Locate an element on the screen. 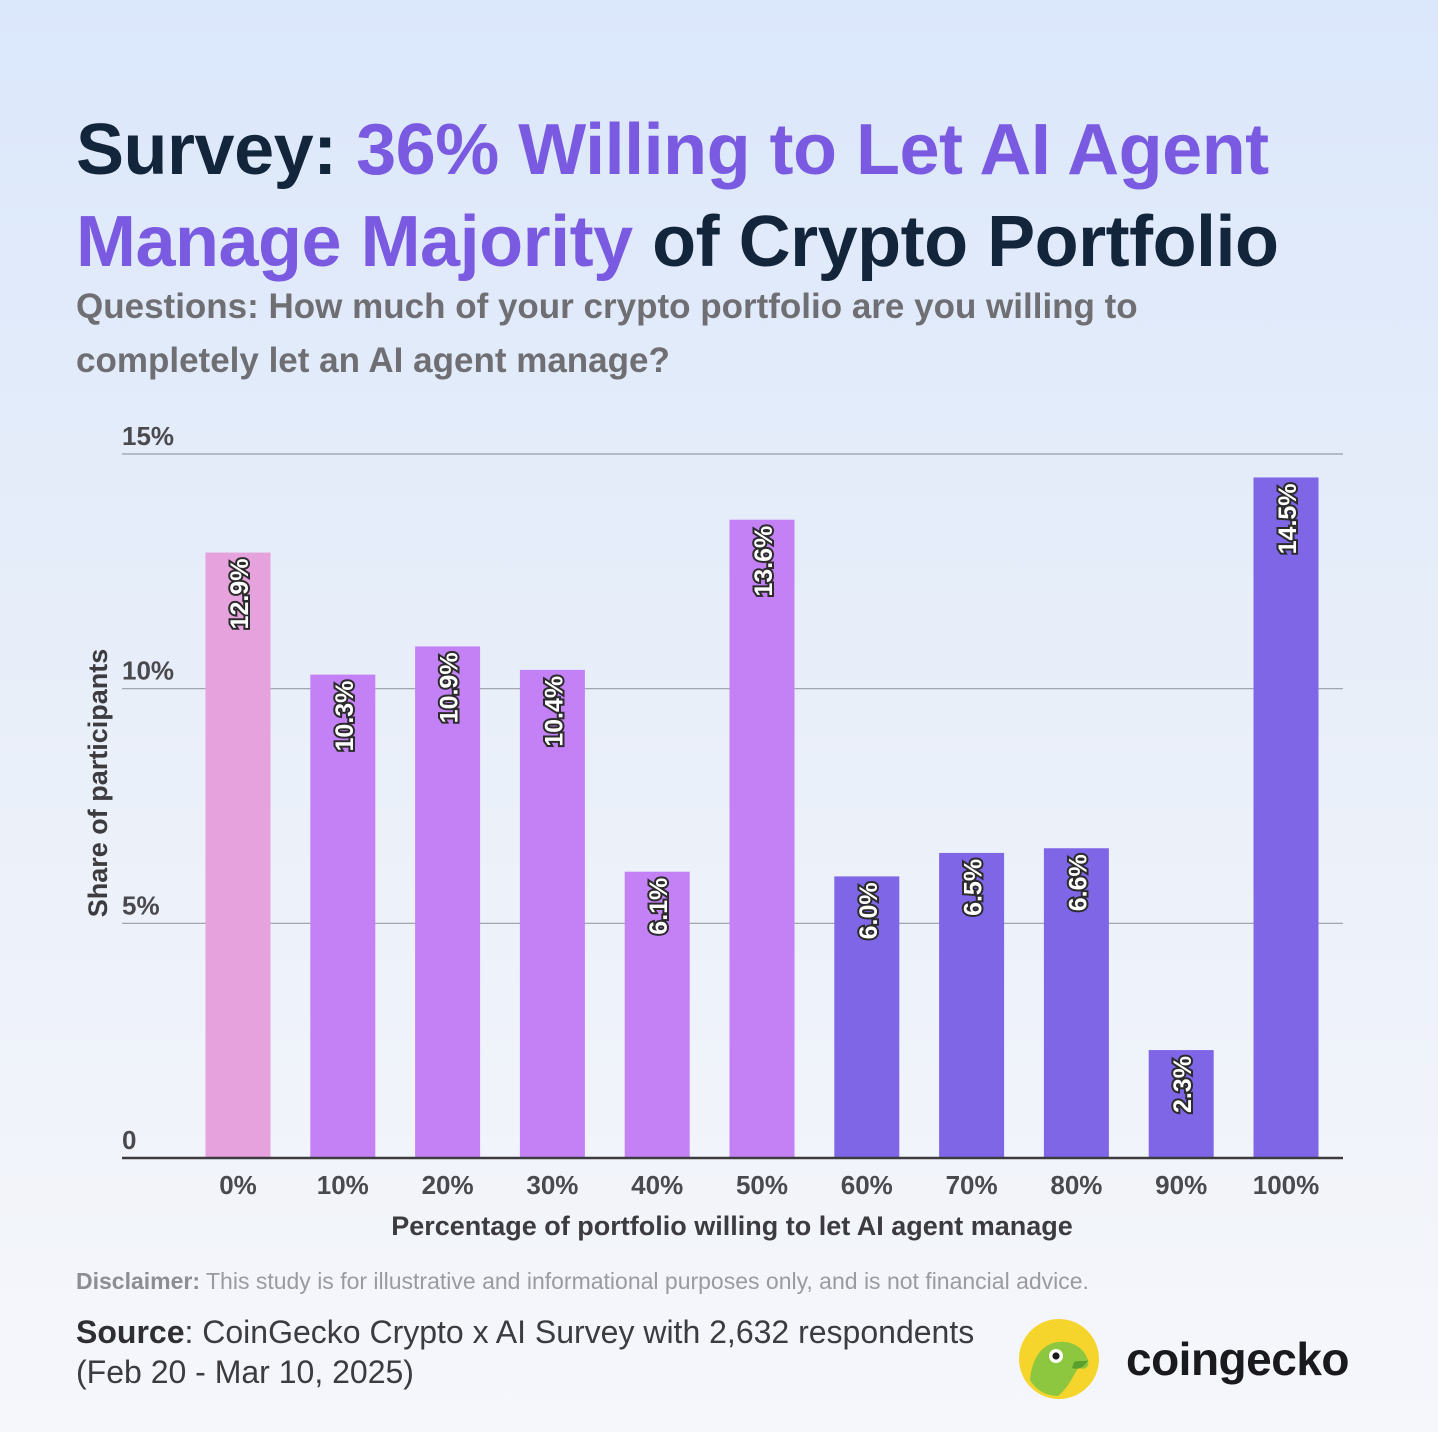 This screenshot has width=1438, height=1432. x-tick-label: 30% is located at coordinates (552, 1185).